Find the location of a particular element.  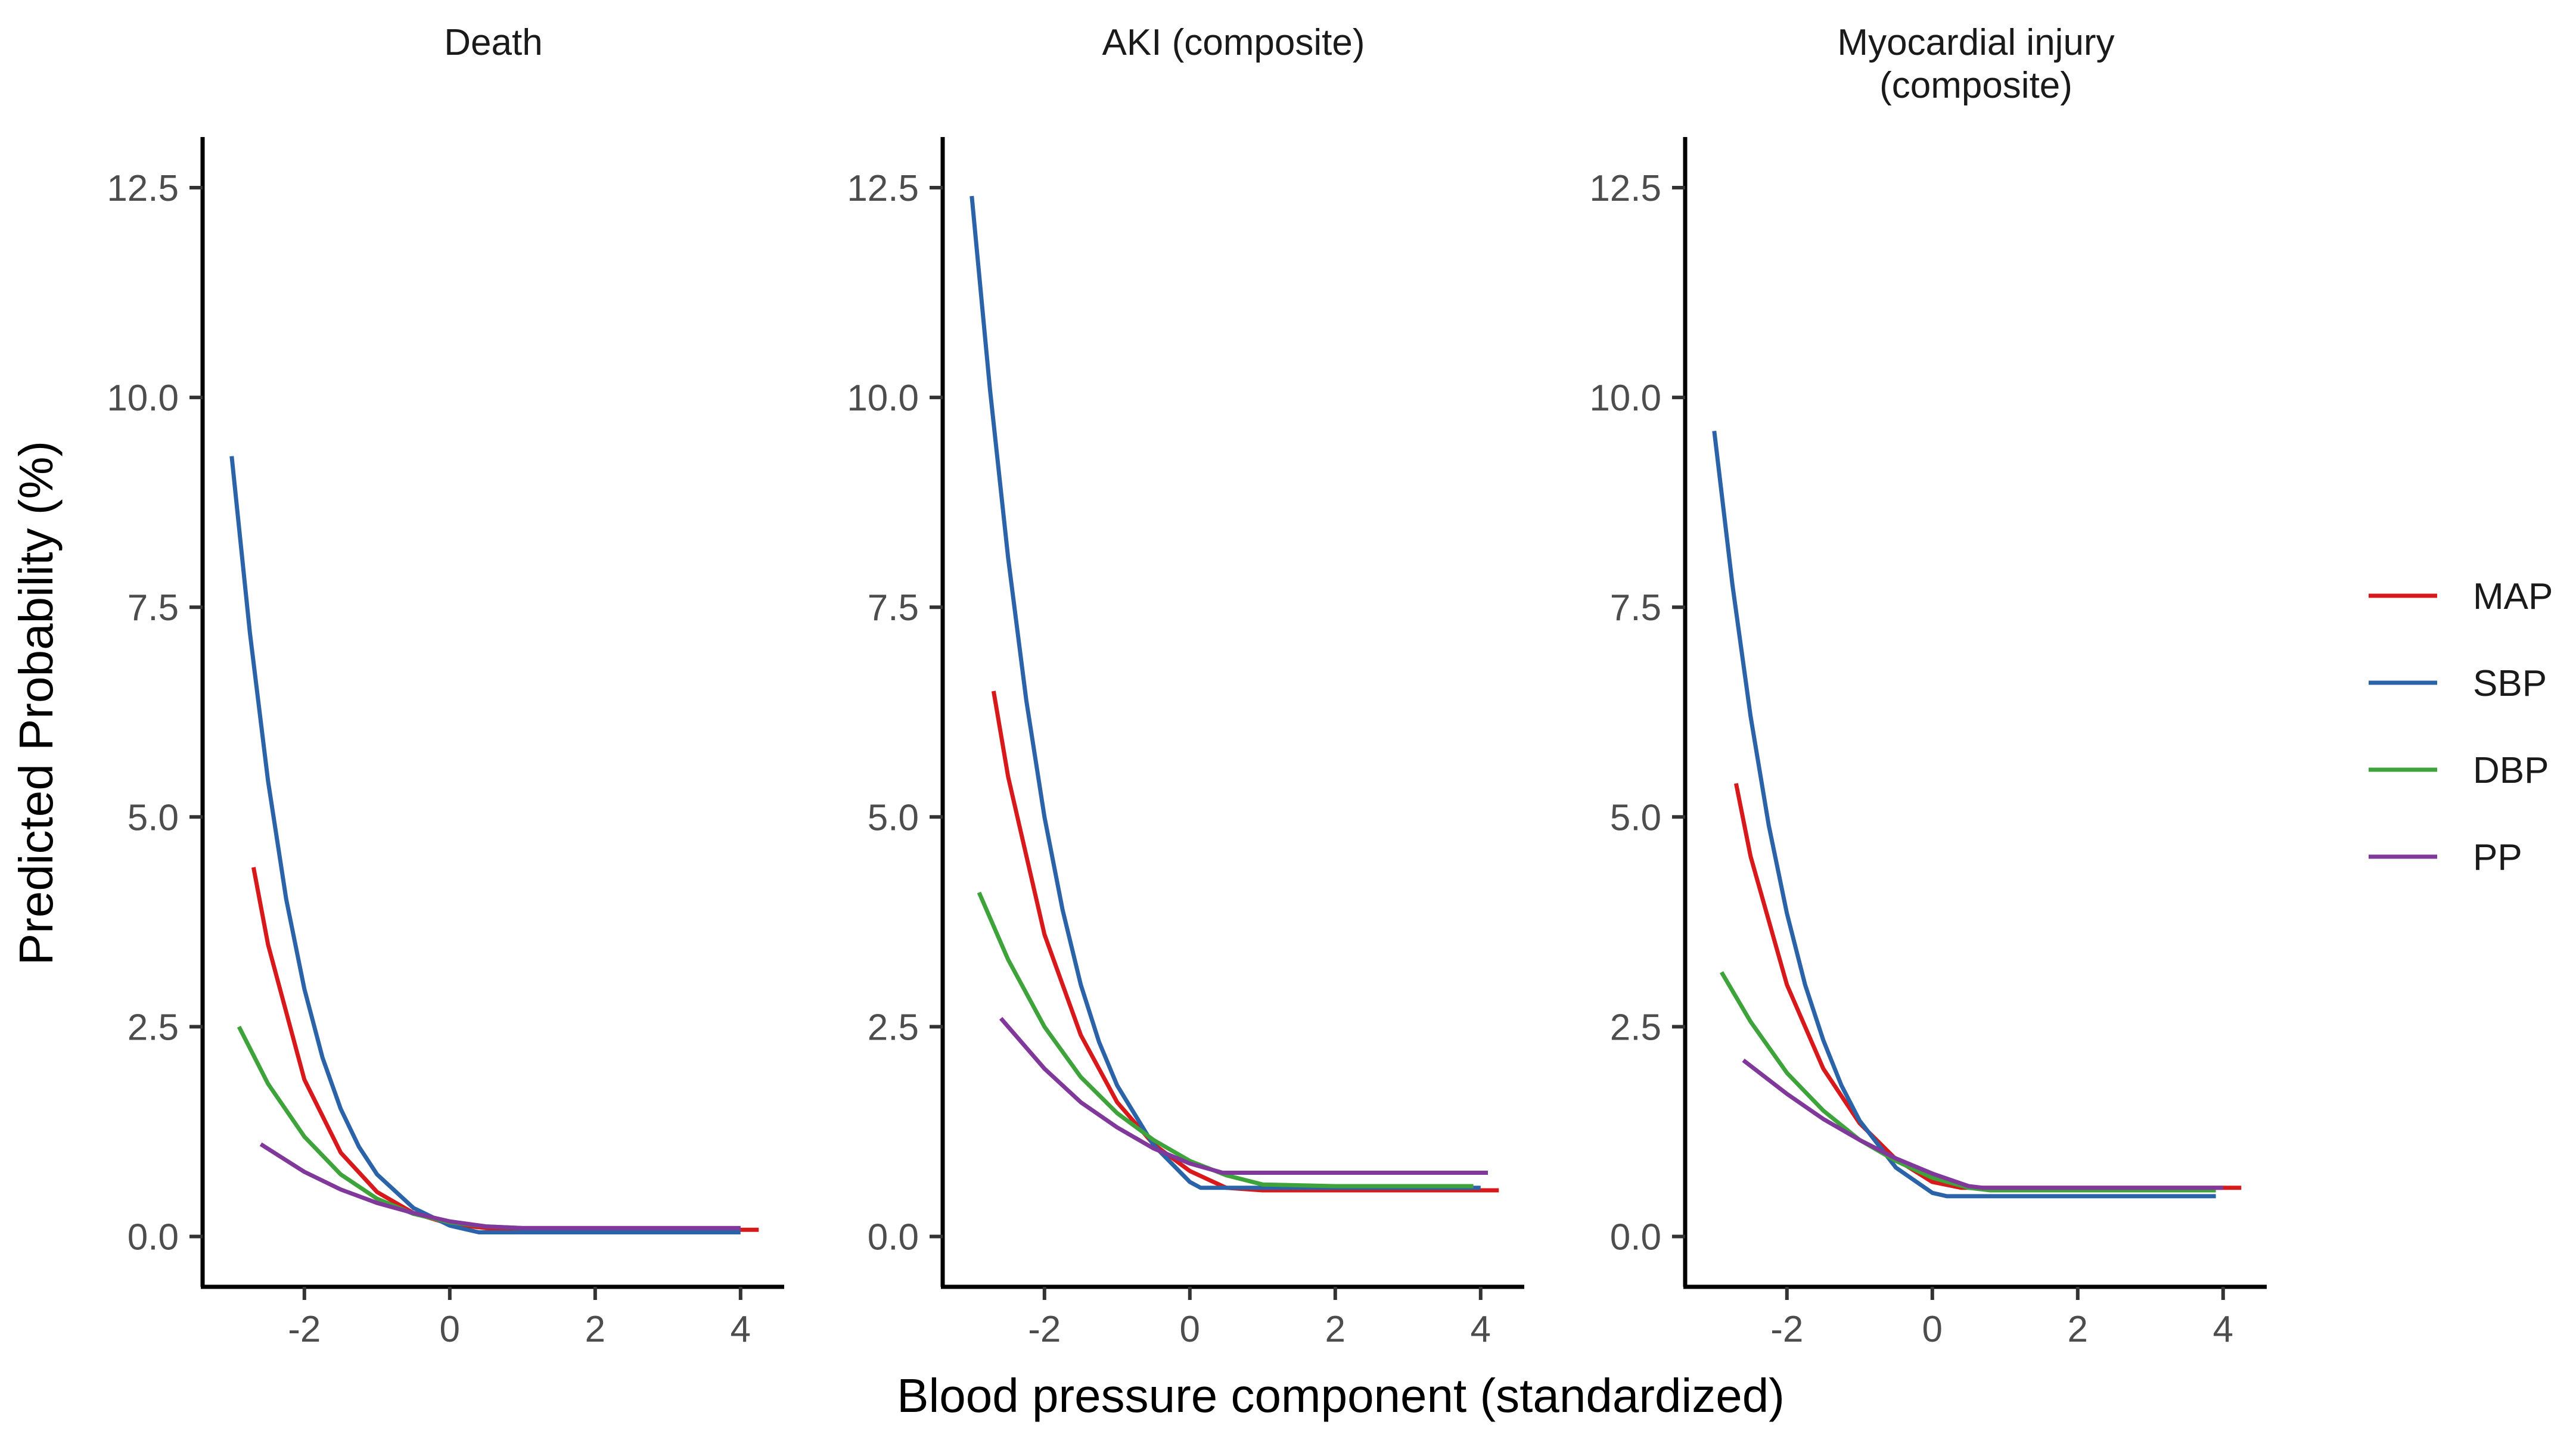

panel-title: AKI (composite) is located at coordinates (1233, 42).